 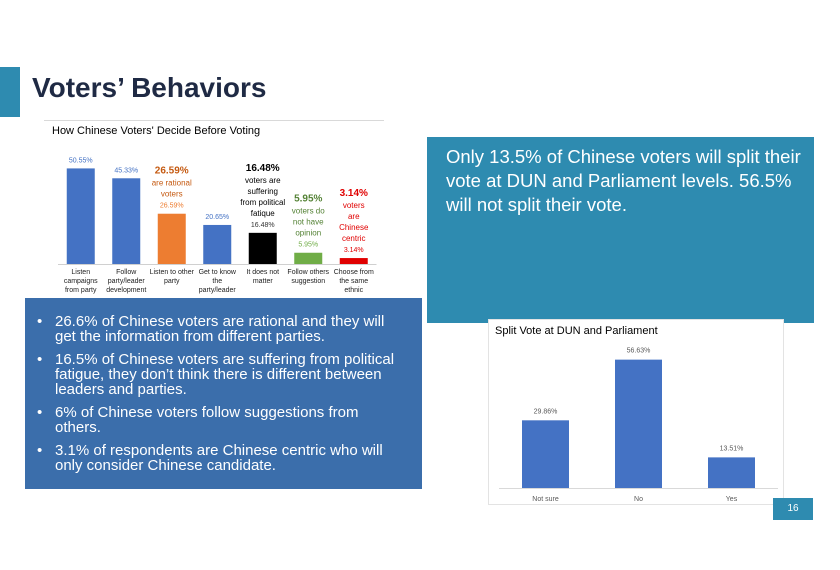 What do you see at coordinates (263, 180) in the screenshot?
I see `annotation-line-4-0: voters are` at bounding box center [263, 180].